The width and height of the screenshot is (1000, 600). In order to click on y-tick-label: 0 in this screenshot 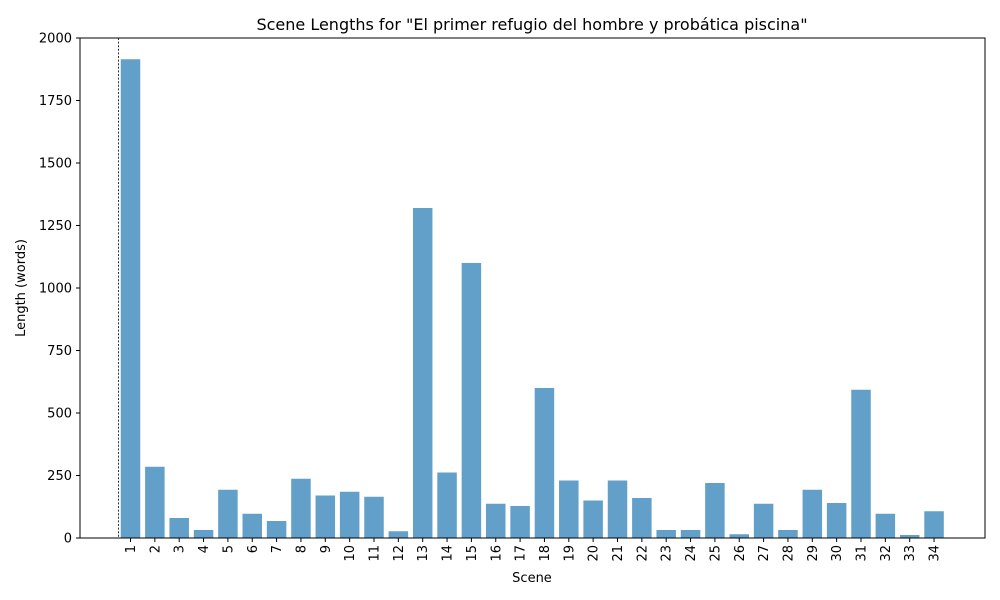, I will do `click(68, 539)`.